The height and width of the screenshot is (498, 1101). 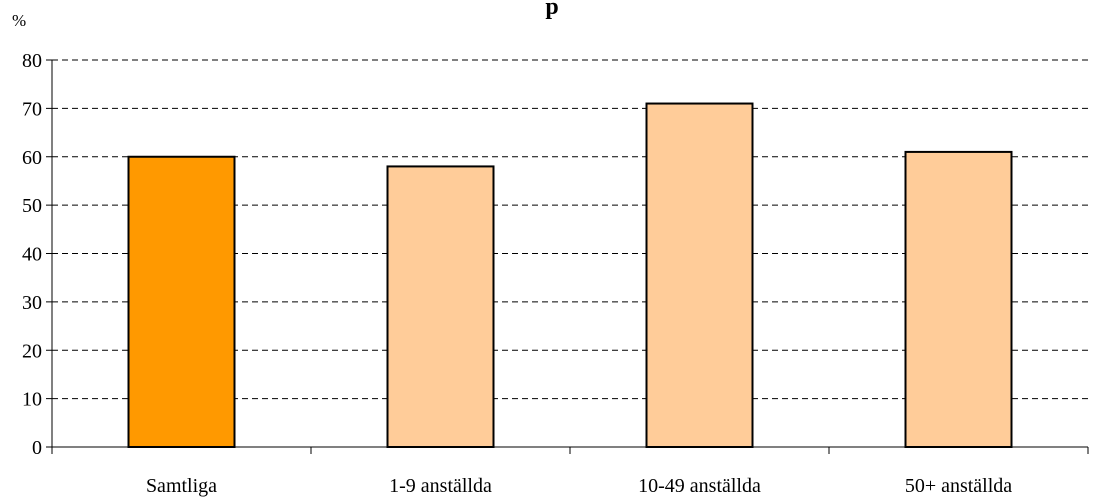 I want to click on x-tick-label-0: Samtliga, so click(x=181, y=486).